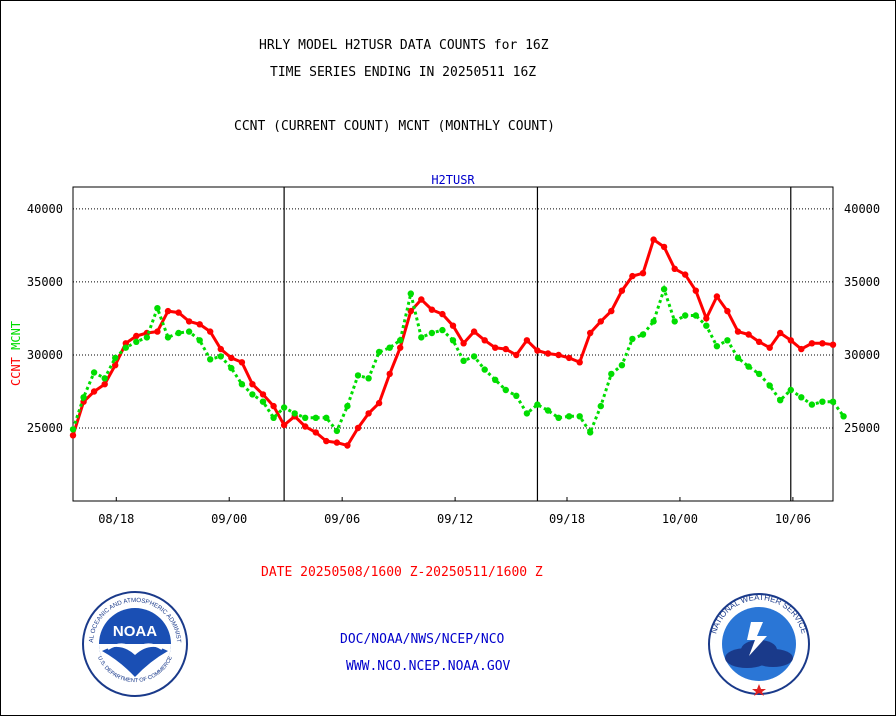  I want to click on nws-logo: NATIONAL WEATHER SERVICE, so click(759, 644).